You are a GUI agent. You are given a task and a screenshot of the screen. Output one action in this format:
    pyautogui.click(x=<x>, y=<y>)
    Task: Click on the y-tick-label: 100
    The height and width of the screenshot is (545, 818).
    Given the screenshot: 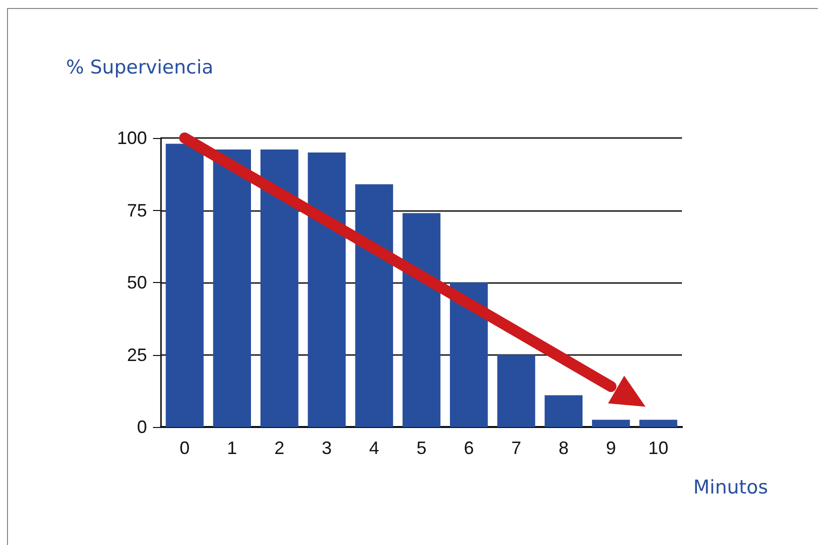 What is the action you would take?
    pyautogui.click(x=131, y=138)
    